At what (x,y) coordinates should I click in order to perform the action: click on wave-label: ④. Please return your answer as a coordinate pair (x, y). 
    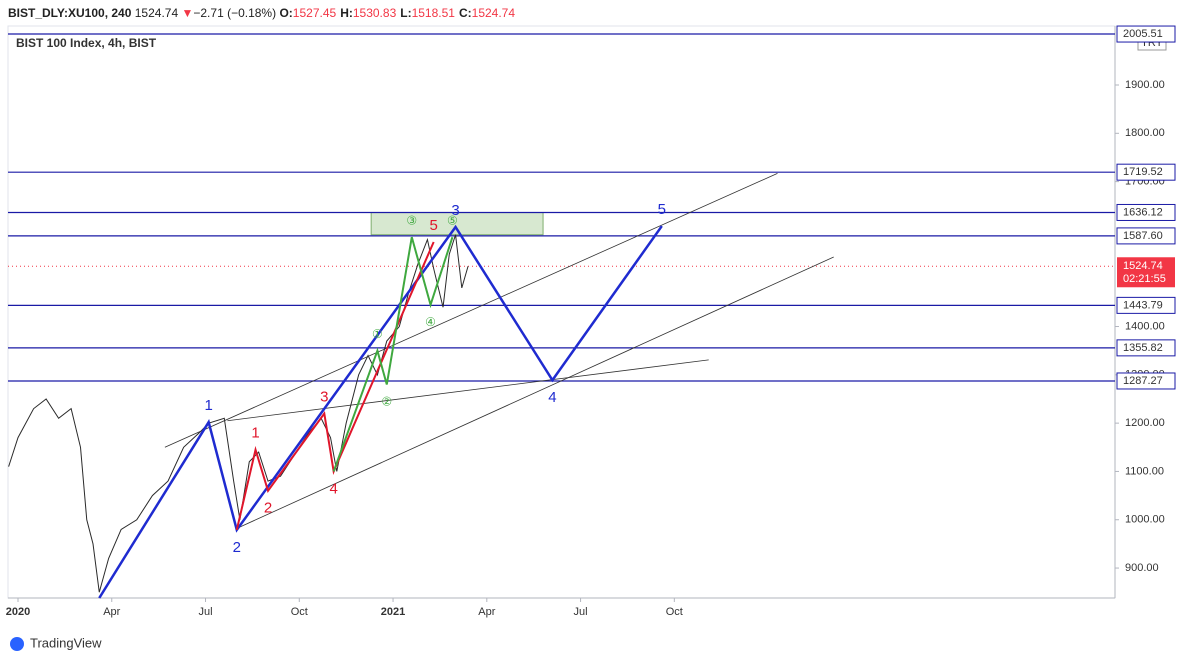
    Looking at the image, I should click on (430, 322).